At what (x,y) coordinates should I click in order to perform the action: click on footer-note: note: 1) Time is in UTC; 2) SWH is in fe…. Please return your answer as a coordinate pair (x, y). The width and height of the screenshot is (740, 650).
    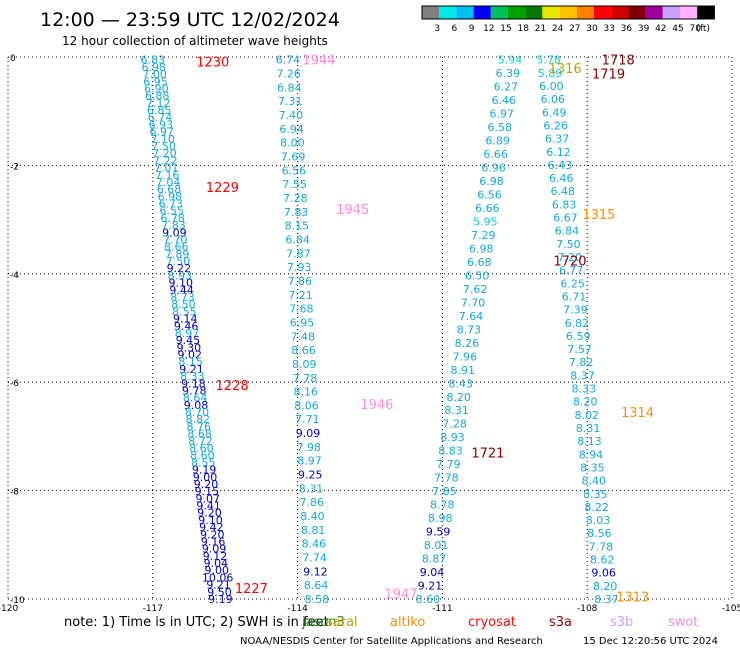
    Looking at the image, I should click on (196, 622).